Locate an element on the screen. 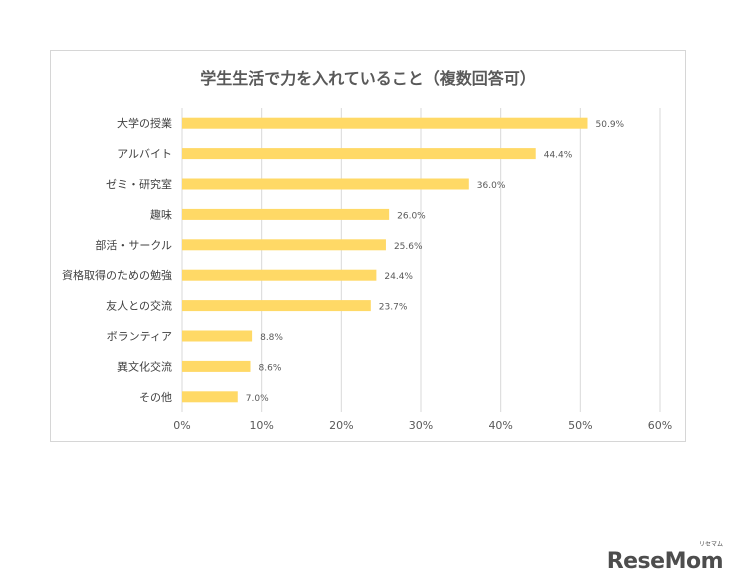 This screenshot has height=584, width=737. data-label: 8.8% is located at coordinates (271, 338).